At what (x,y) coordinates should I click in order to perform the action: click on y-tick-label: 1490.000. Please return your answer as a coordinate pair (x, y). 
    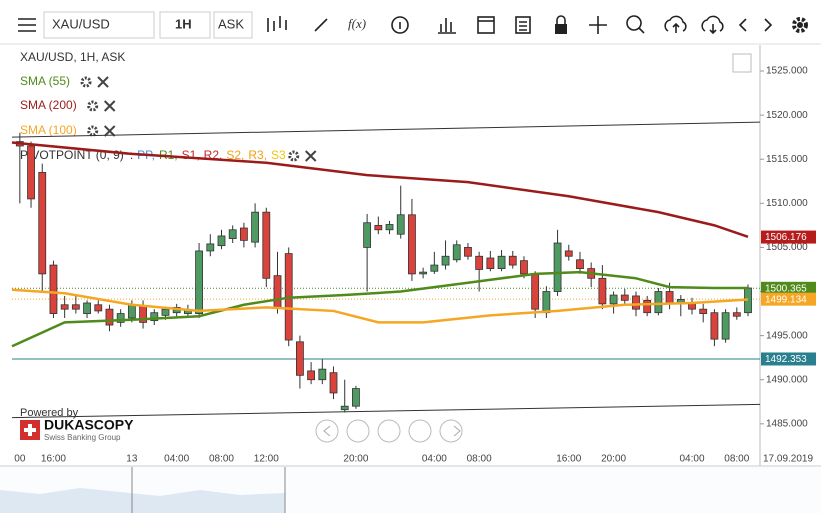
    Looking at the image, I should click on (787, 379).